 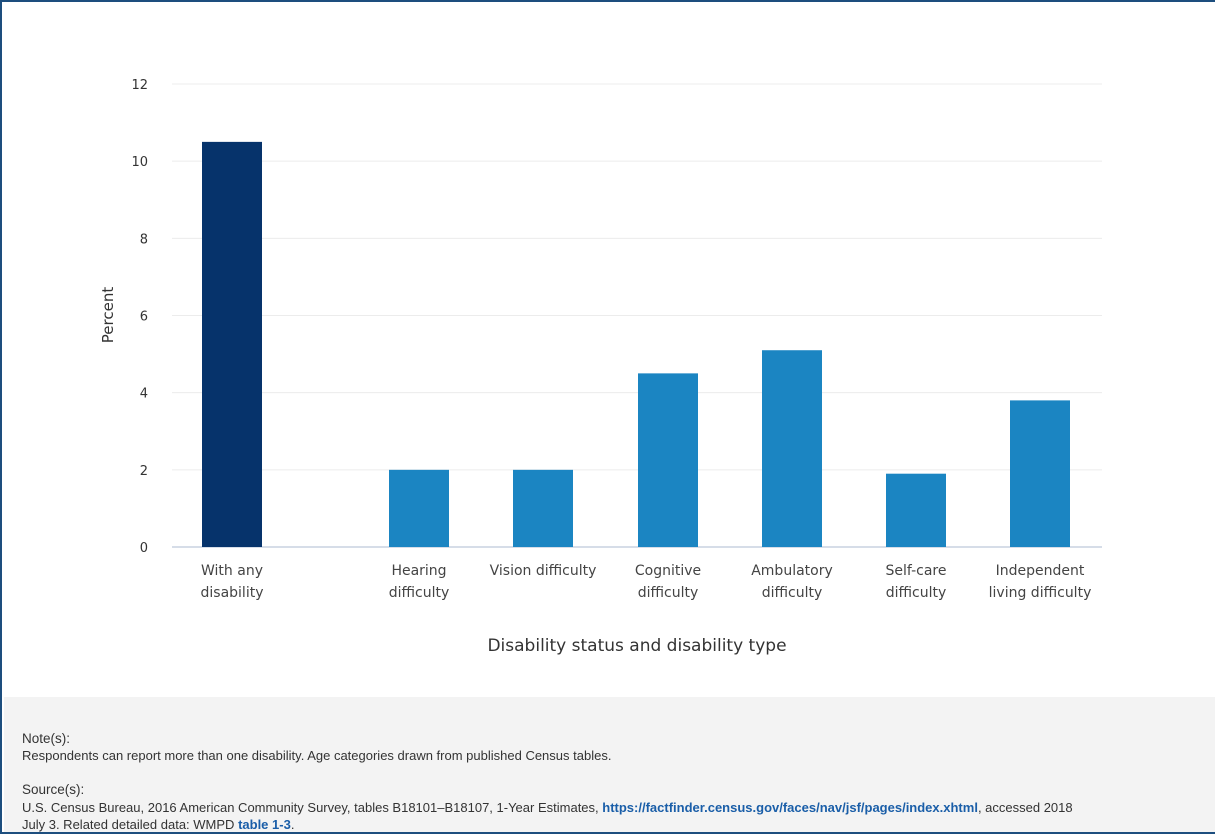 I want to click on source-heading: Source(s):, so click(x=53, y=789).